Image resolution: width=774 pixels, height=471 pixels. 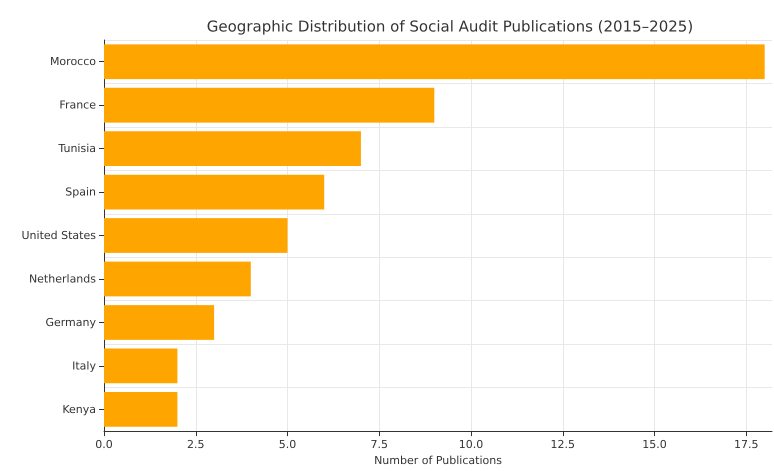 What do you see at coordinates (84, 365) in the screenshot?
I see `y-tick-label: Italy` at bounding box center [84, 365].